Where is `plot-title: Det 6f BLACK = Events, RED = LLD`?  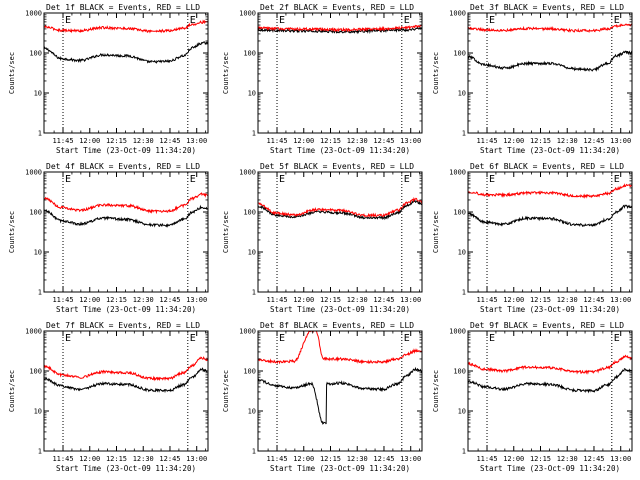
plot-title: Det 6f BLACK = Events, RED = LLD is located at coordinates (547, 166).